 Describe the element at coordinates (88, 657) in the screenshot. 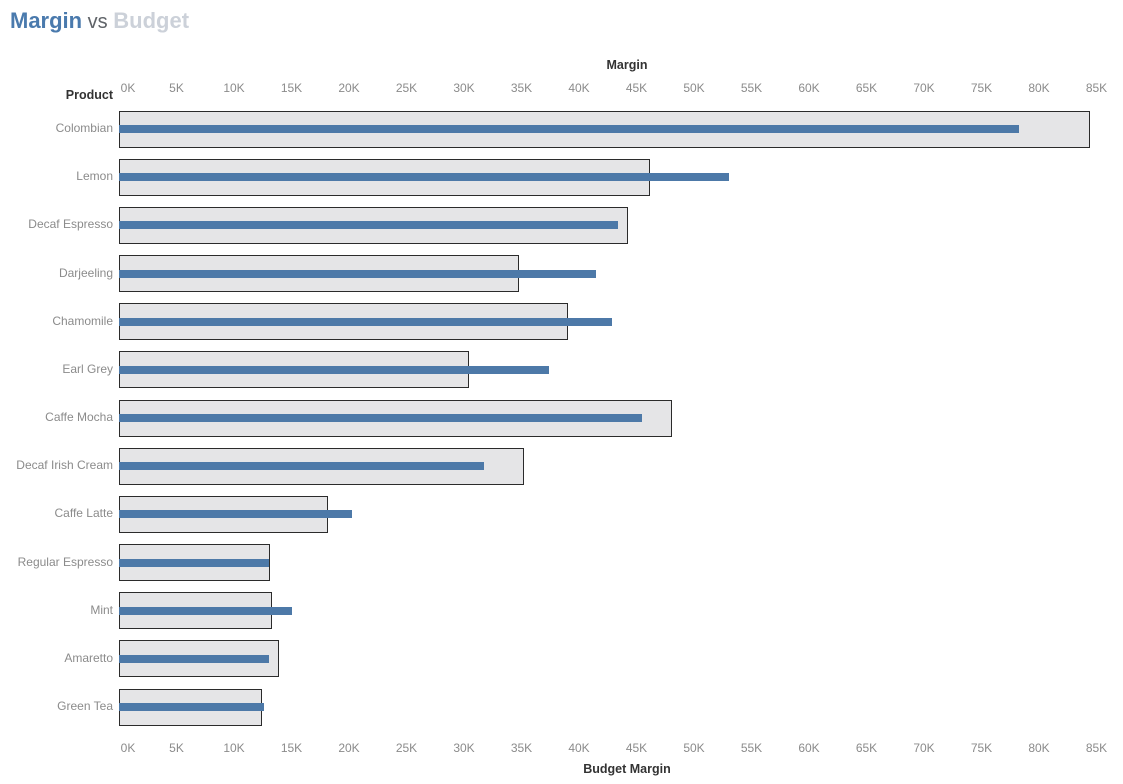

I see `row-label: Amaretto` at that location.